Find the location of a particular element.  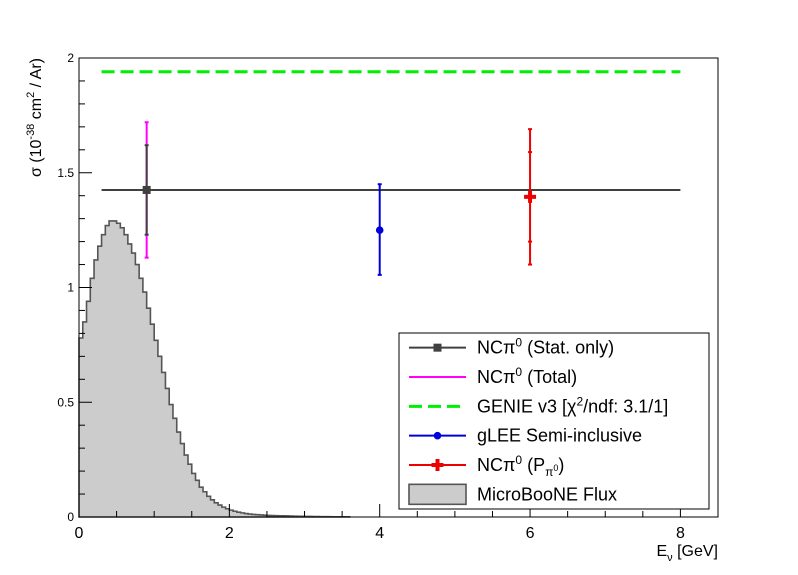

legend-stat-marker is located at coordinates (437, 347).